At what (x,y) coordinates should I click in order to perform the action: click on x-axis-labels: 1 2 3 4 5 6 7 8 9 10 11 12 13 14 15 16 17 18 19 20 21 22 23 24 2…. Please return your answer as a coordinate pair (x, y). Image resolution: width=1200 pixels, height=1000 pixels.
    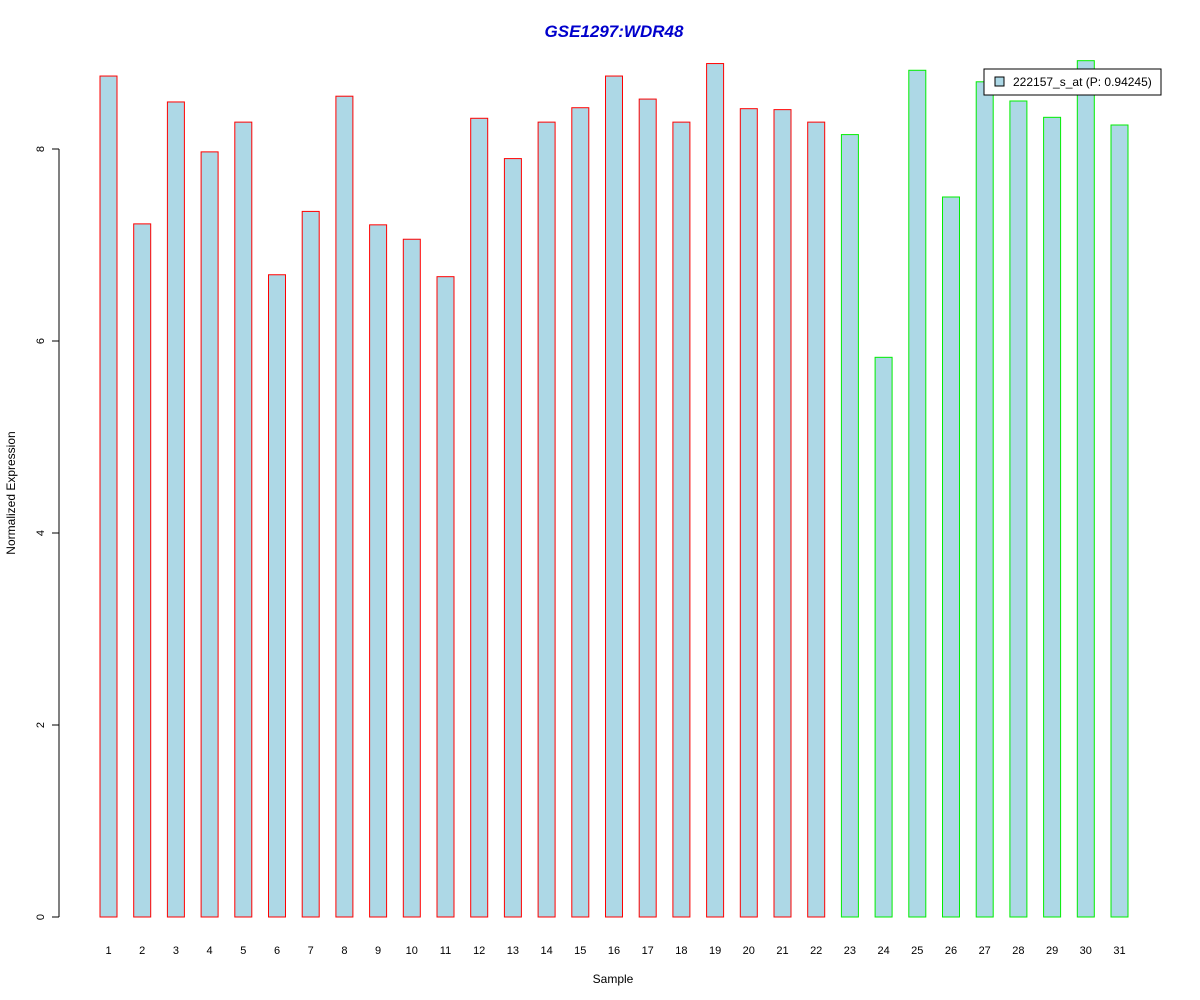
    Looking at the image, I should click on (615, 951).